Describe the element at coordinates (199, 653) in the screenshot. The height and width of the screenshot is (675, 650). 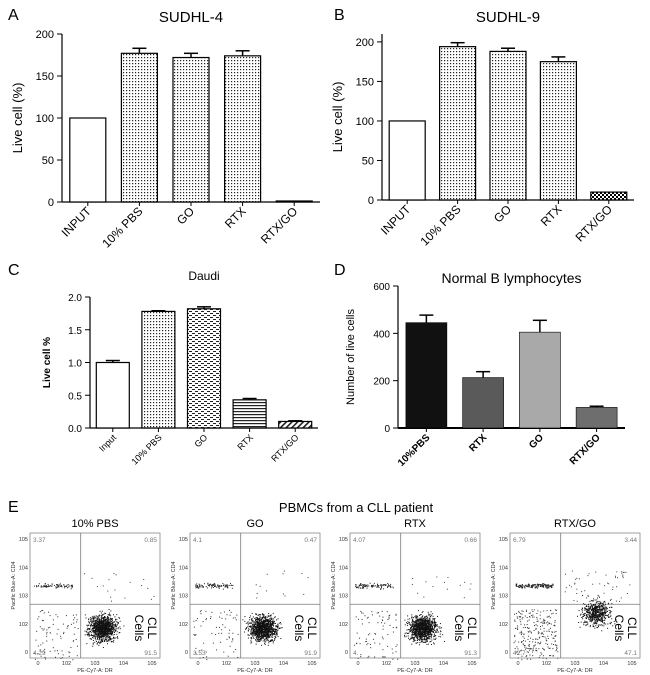
I see `quadrant-ll-value: 3.53` at that location.